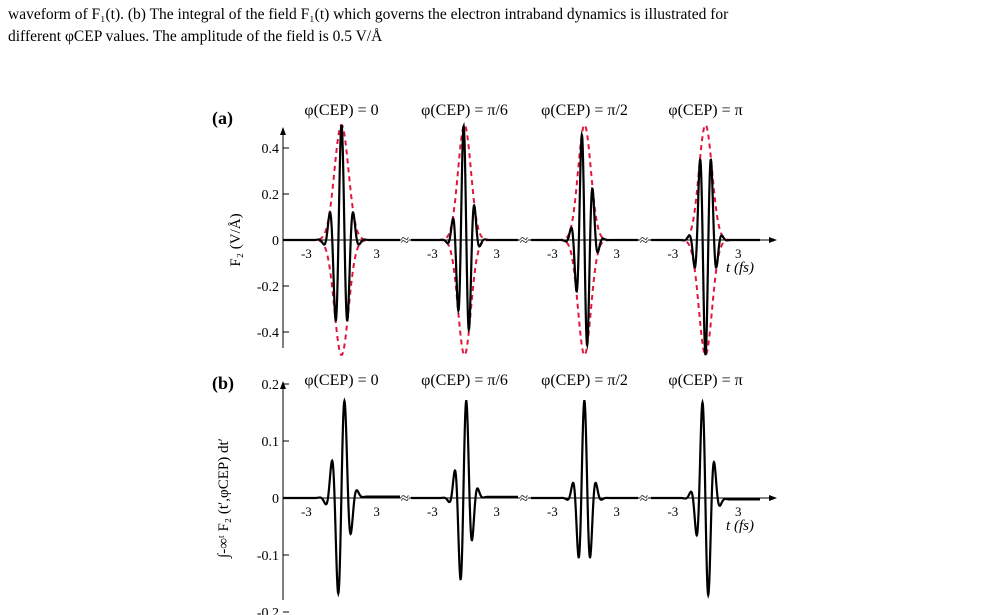  I want to click on envelope-curve-upper, so click(705, 182).